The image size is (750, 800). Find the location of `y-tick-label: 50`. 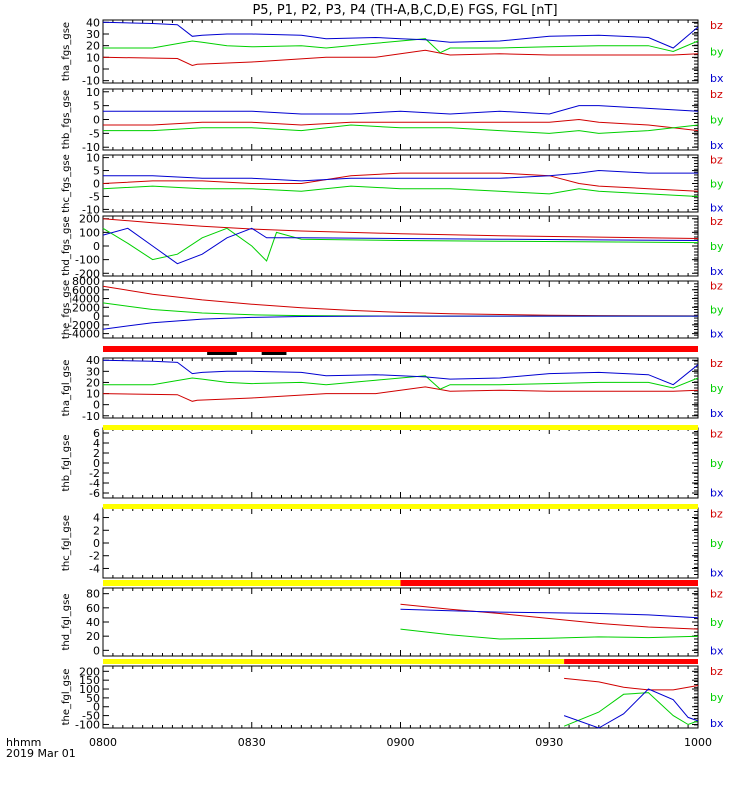

y-tick-label: 50 is located at coordinates (93, 698).